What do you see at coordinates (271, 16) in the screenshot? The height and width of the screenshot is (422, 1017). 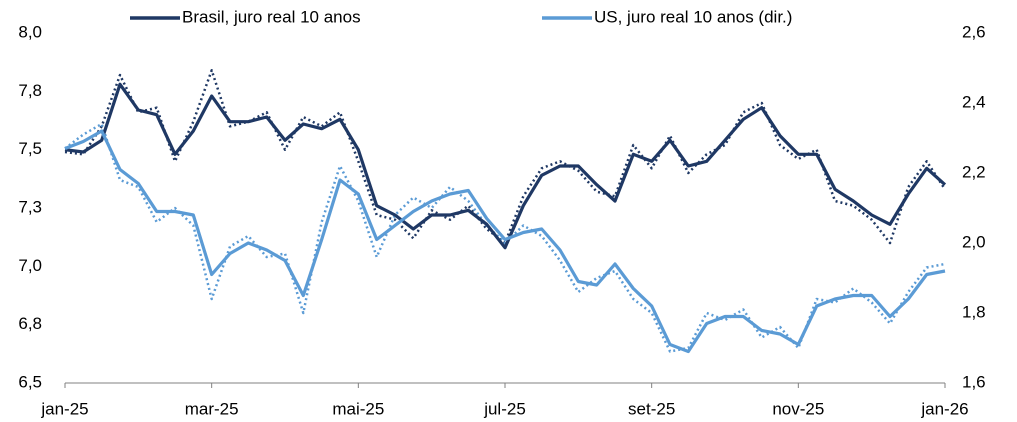 I see `legend-label: Brasil, juro real 10 anos` at bounding box center [271, 16].